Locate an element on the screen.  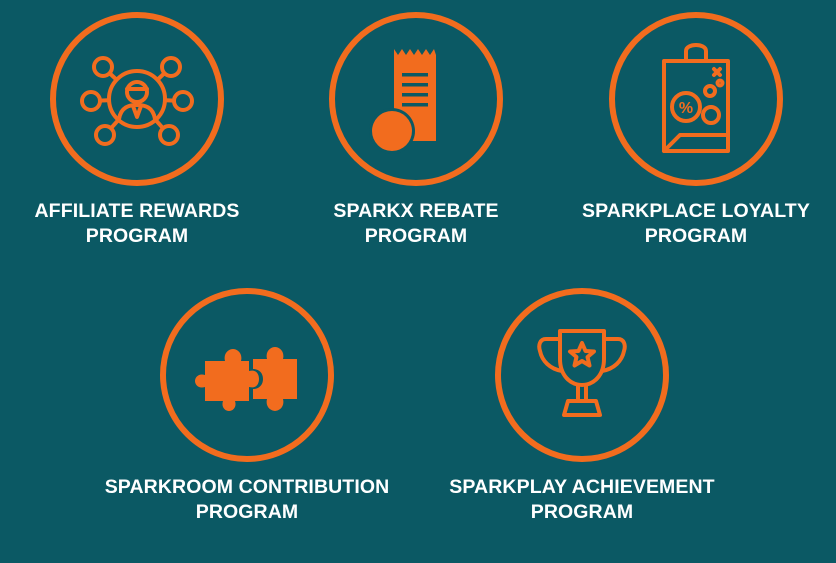
shopping-bag-discount-icon: % is located at coordinates (696, 98).